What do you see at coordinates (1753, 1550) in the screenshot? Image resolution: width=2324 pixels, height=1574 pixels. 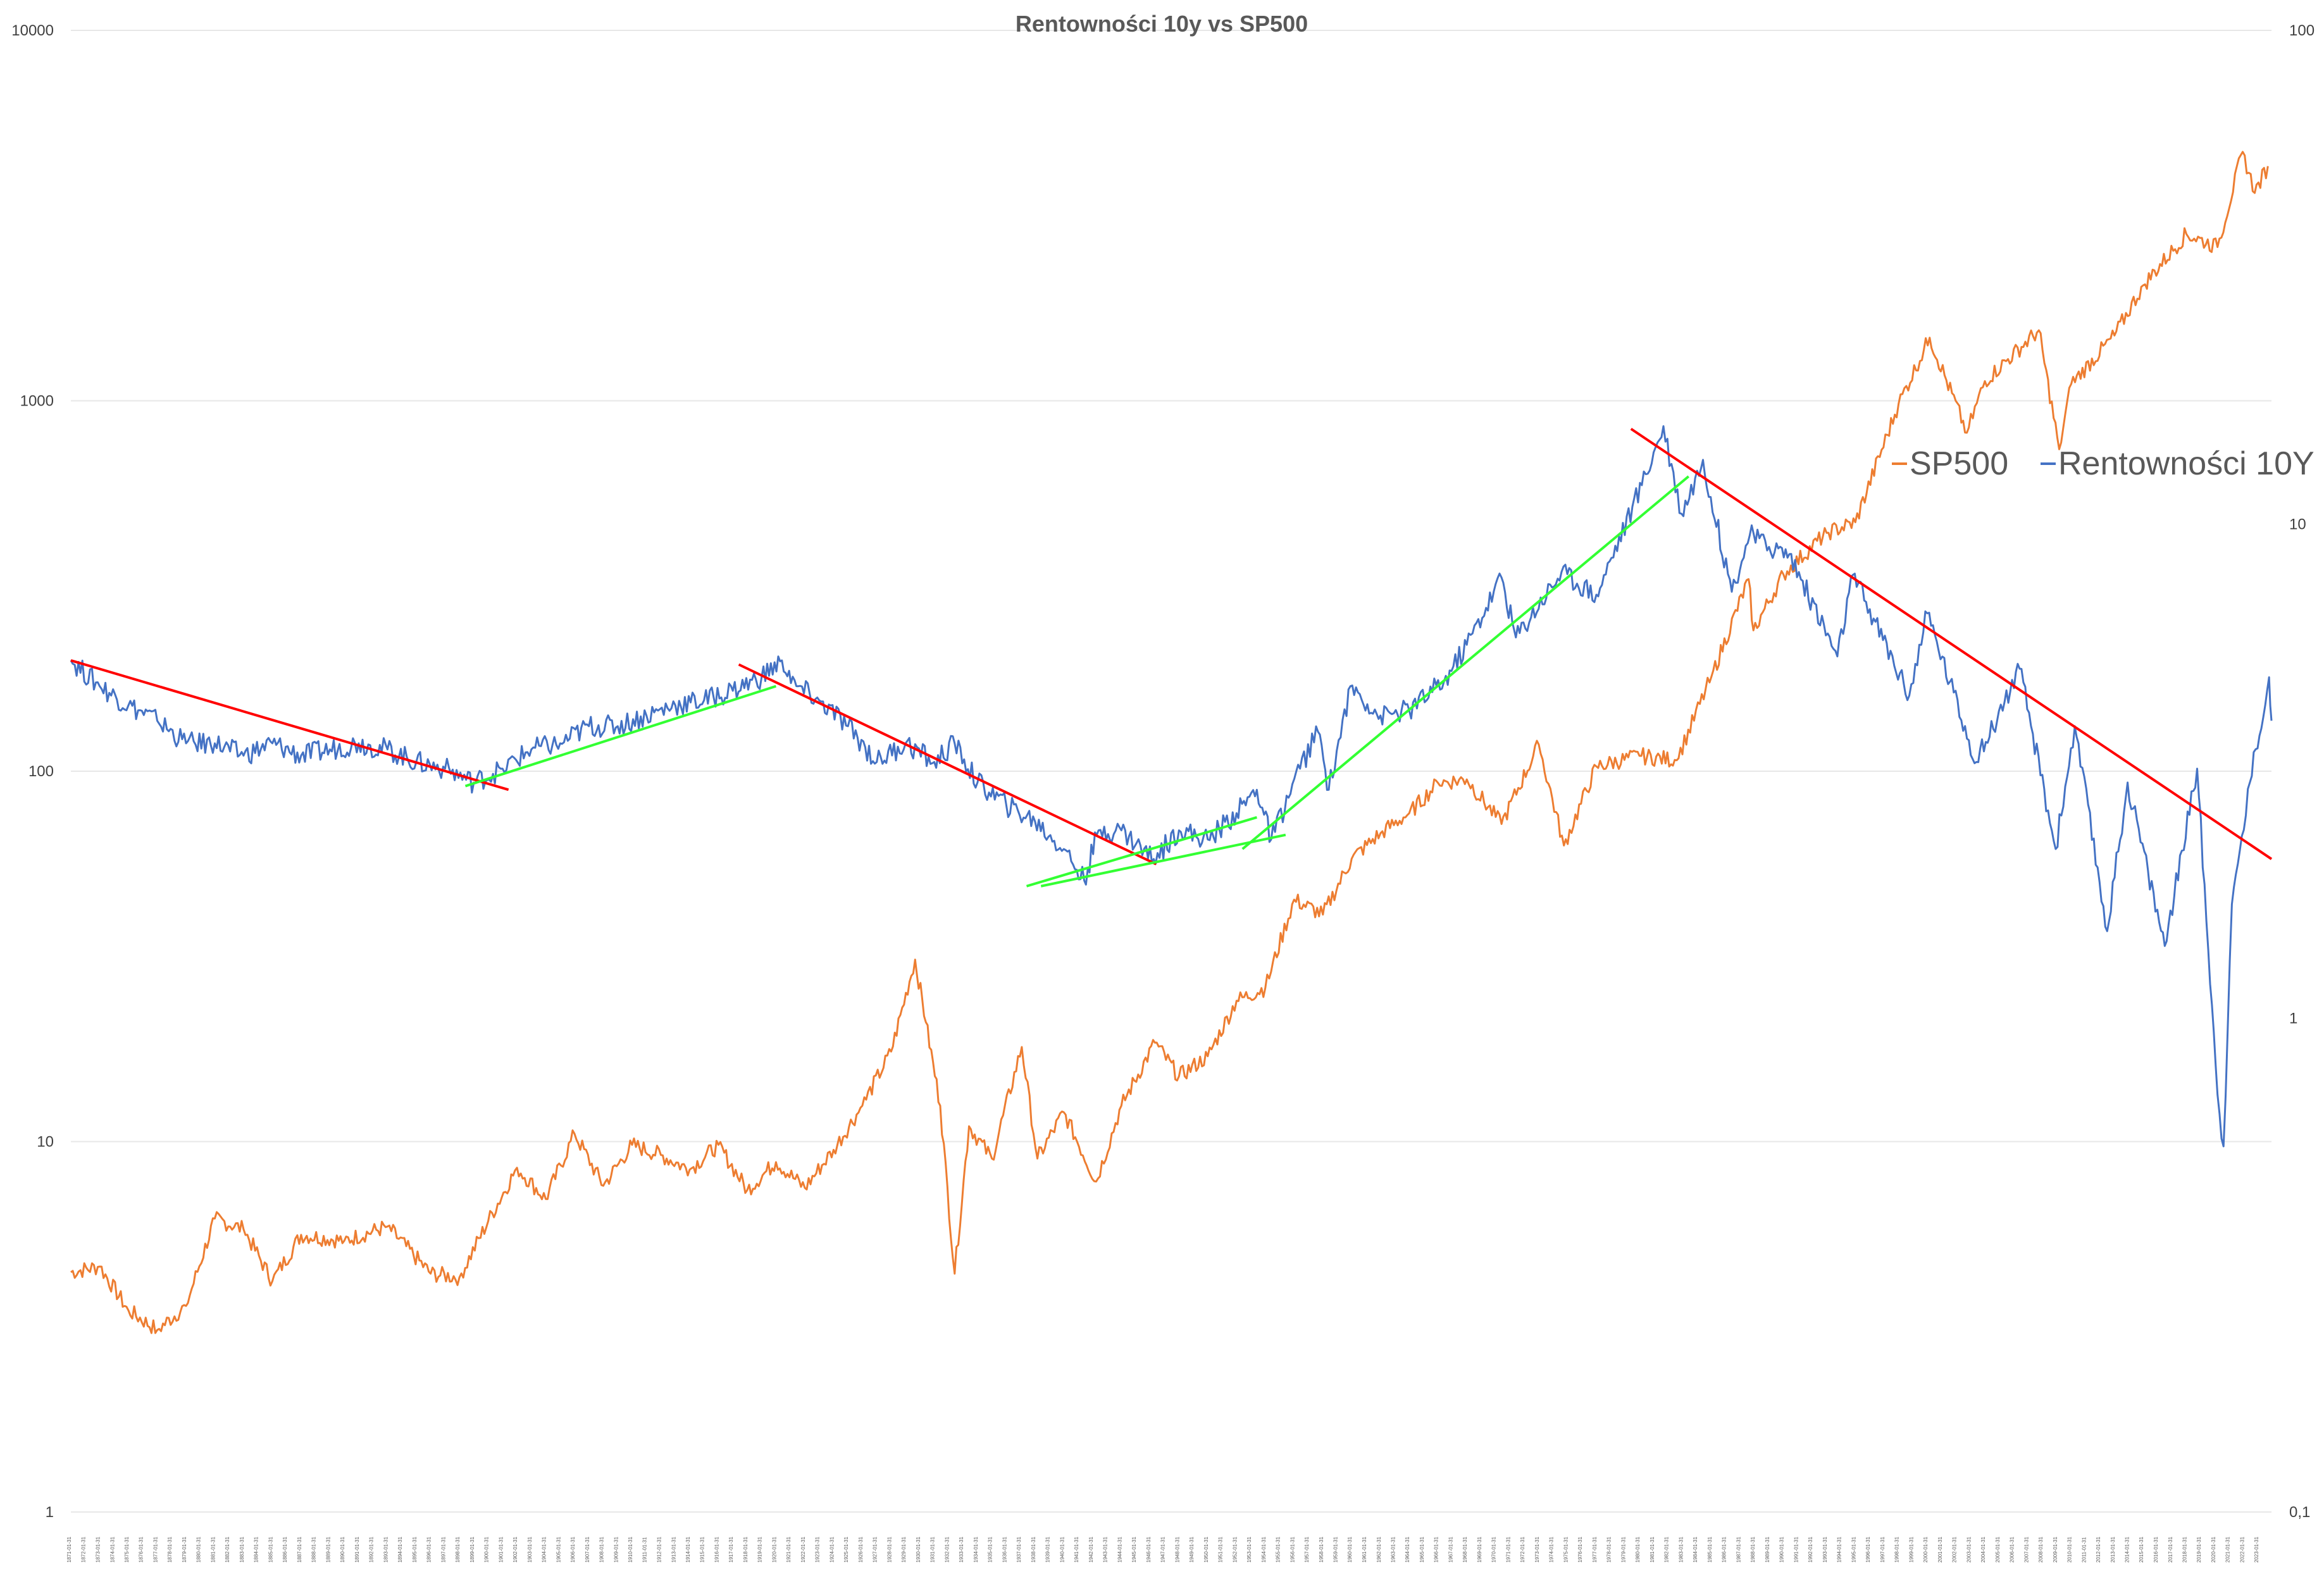 I see `x-tick-label: 1988-01-31` at bounding box center [1753, 1550].